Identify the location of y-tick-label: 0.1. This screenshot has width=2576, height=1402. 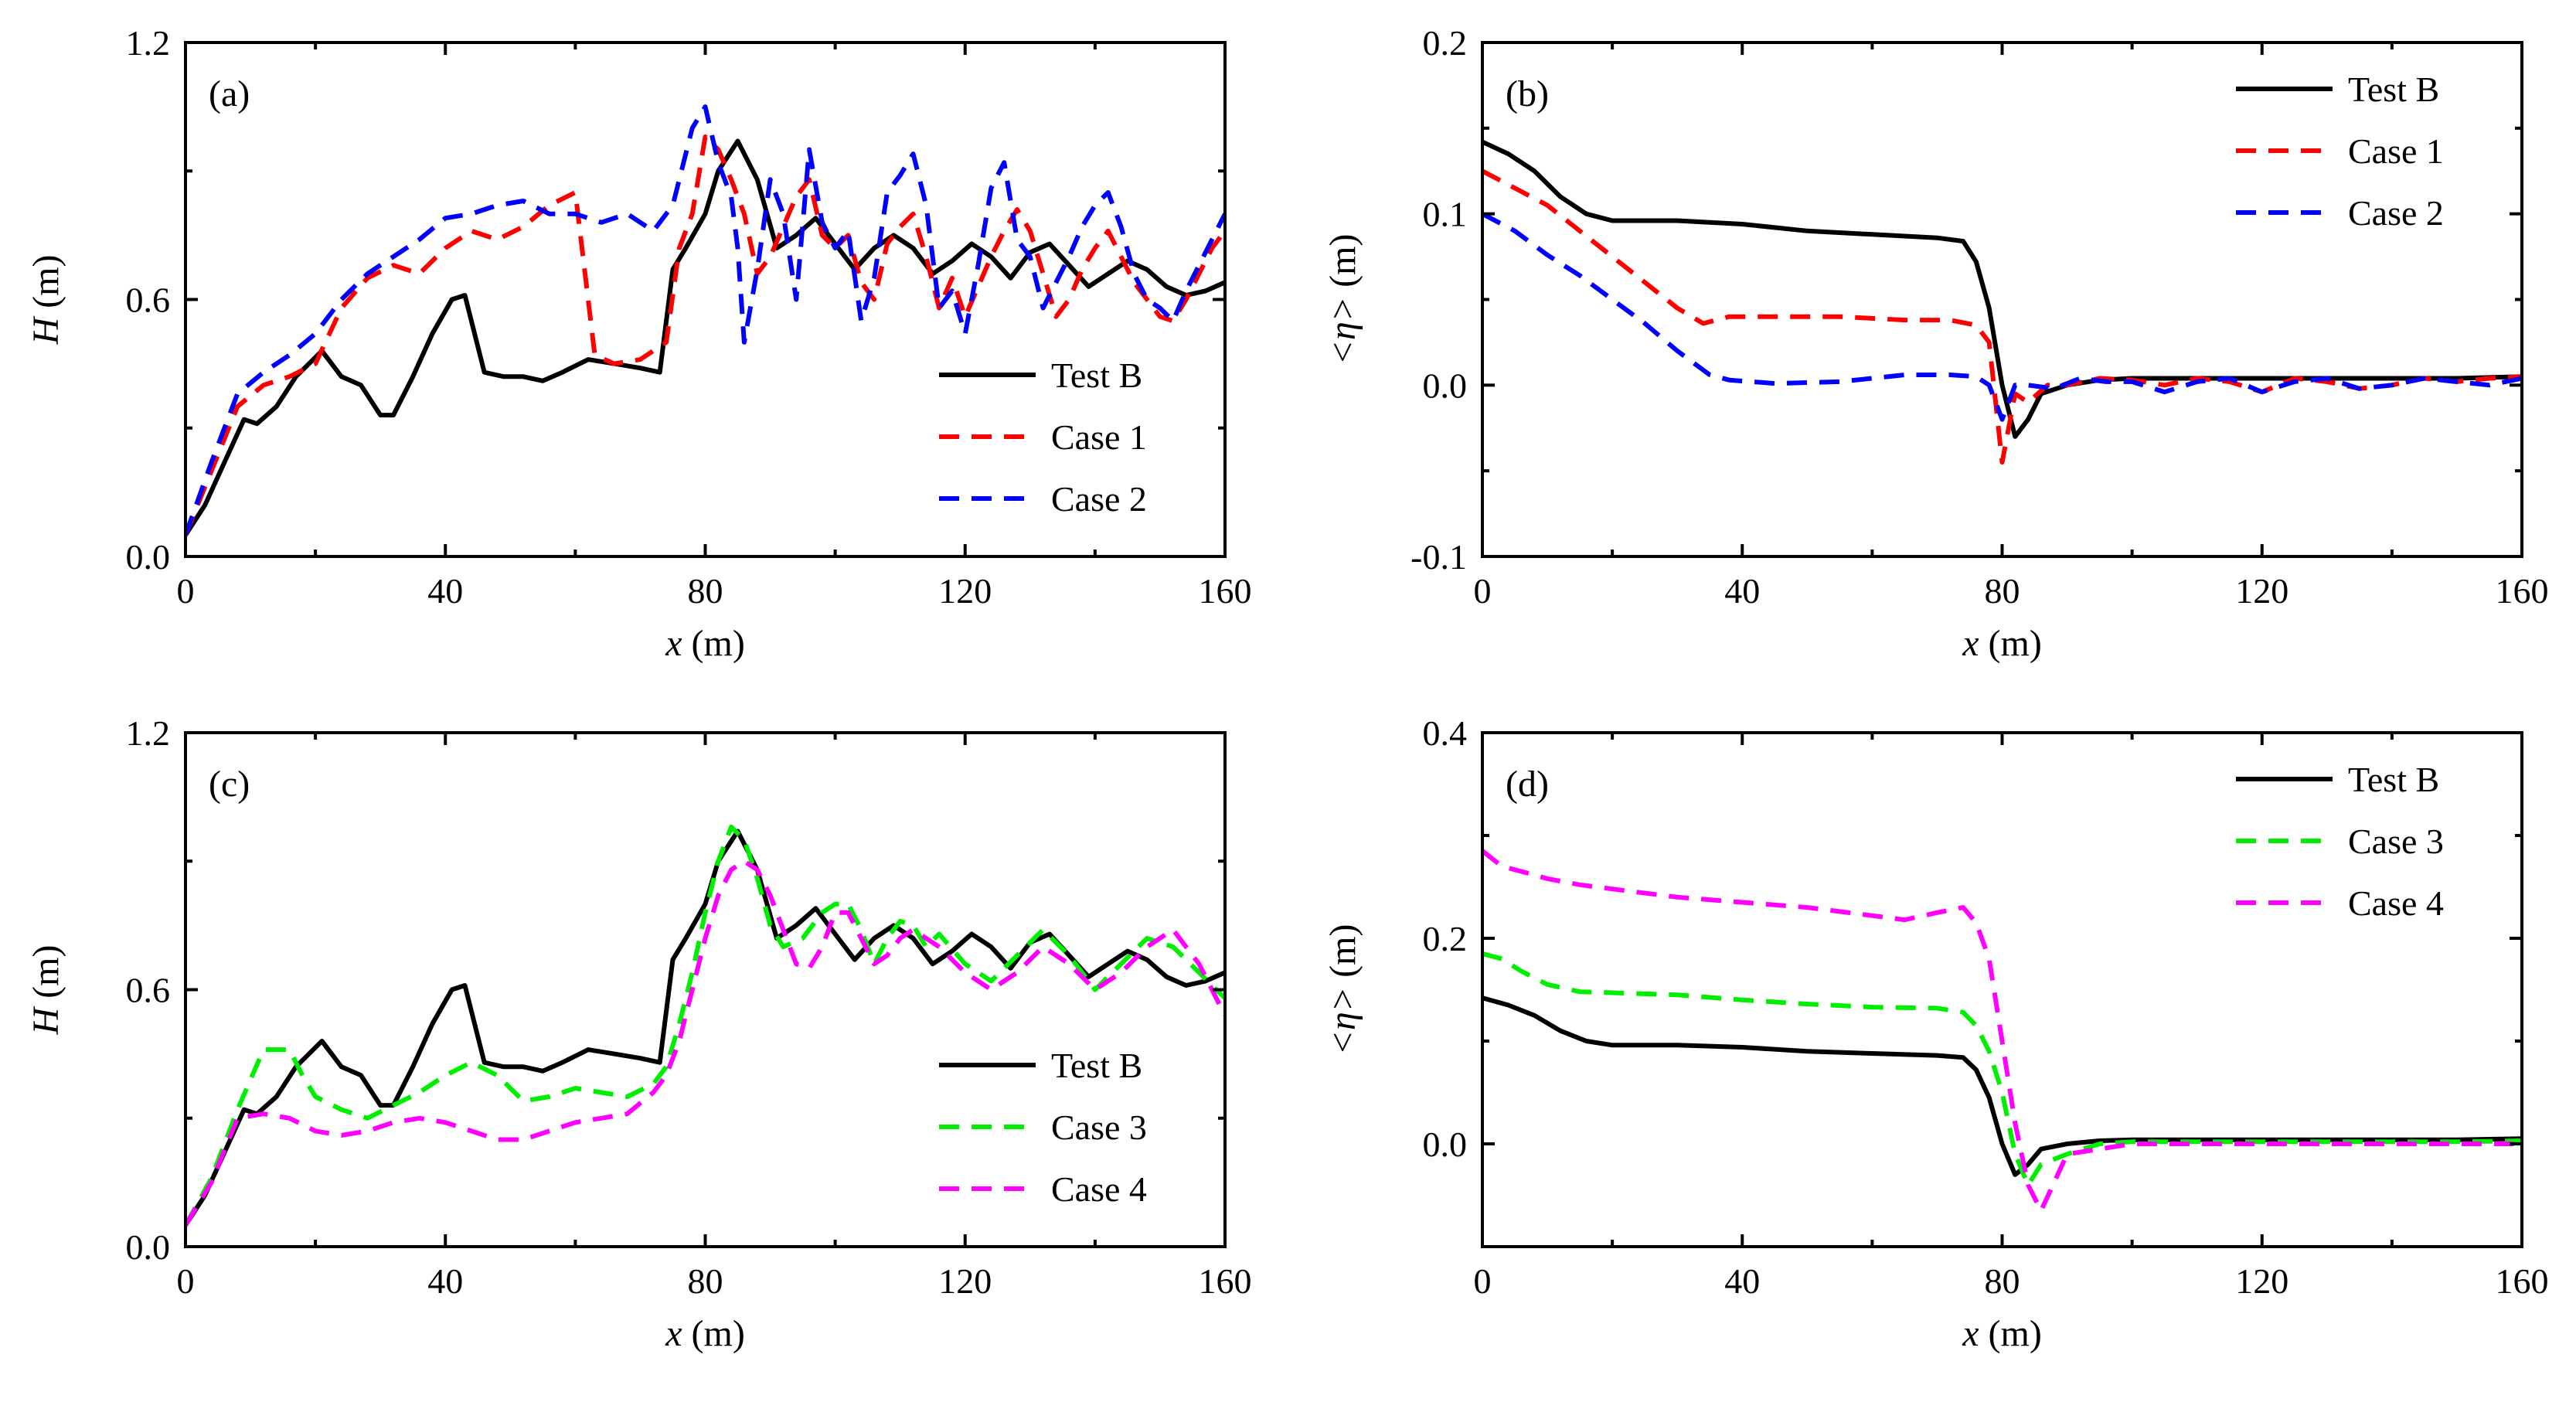
(1445, 214).